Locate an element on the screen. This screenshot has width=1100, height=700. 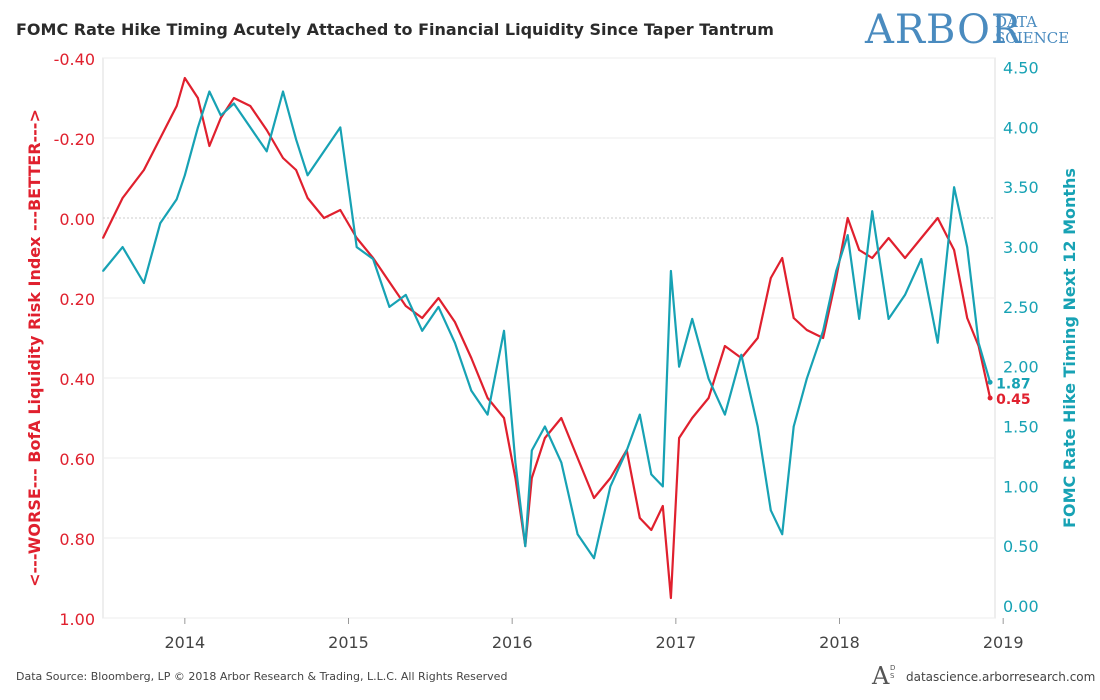
right-tick-label: 0.50 is located at coordinates (1021, 546).